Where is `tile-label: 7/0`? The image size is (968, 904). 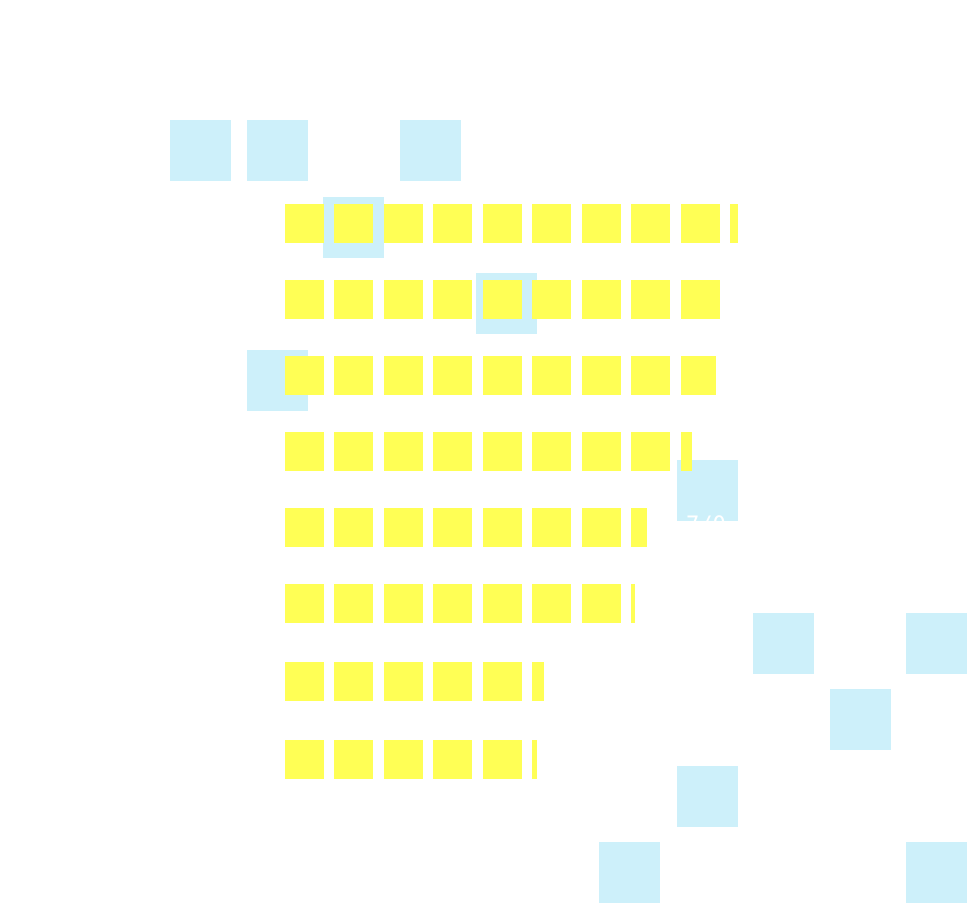 tile-label: 7/0 is located at coordinates (706, 525).